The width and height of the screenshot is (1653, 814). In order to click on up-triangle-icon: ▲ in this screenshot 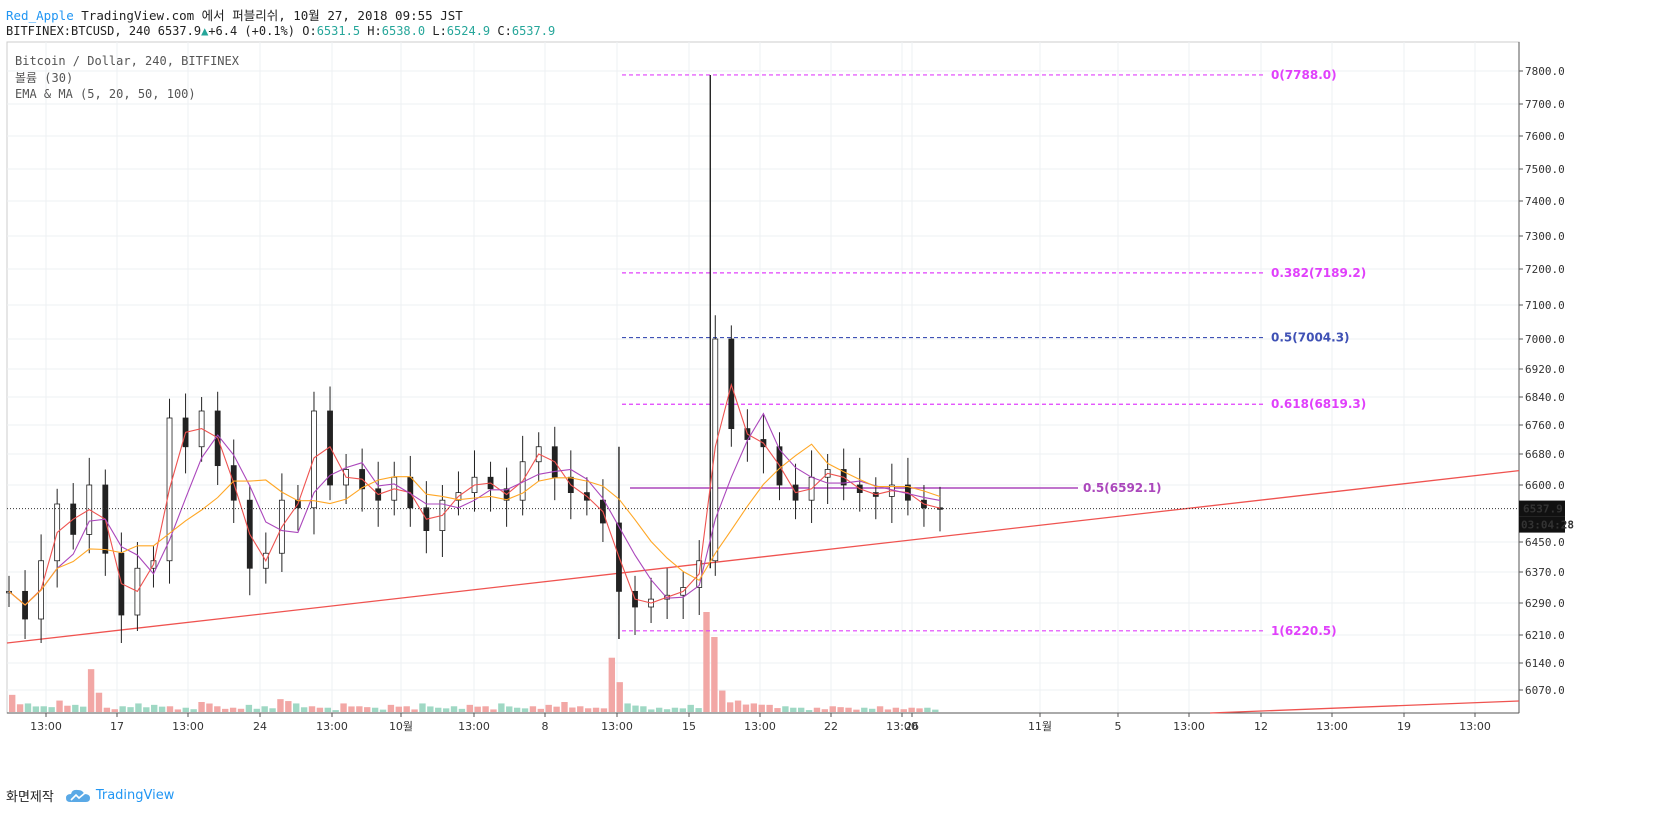, I will do `click(205, 31)`.